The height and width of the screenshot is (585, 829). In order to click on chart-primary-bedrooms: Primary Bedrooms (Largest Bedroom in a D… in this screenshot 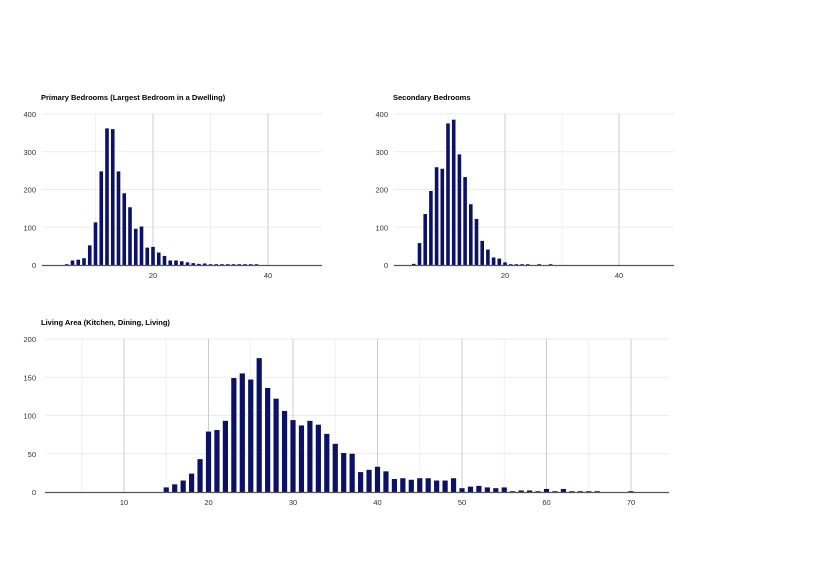, I will do `click(170, 190)`.